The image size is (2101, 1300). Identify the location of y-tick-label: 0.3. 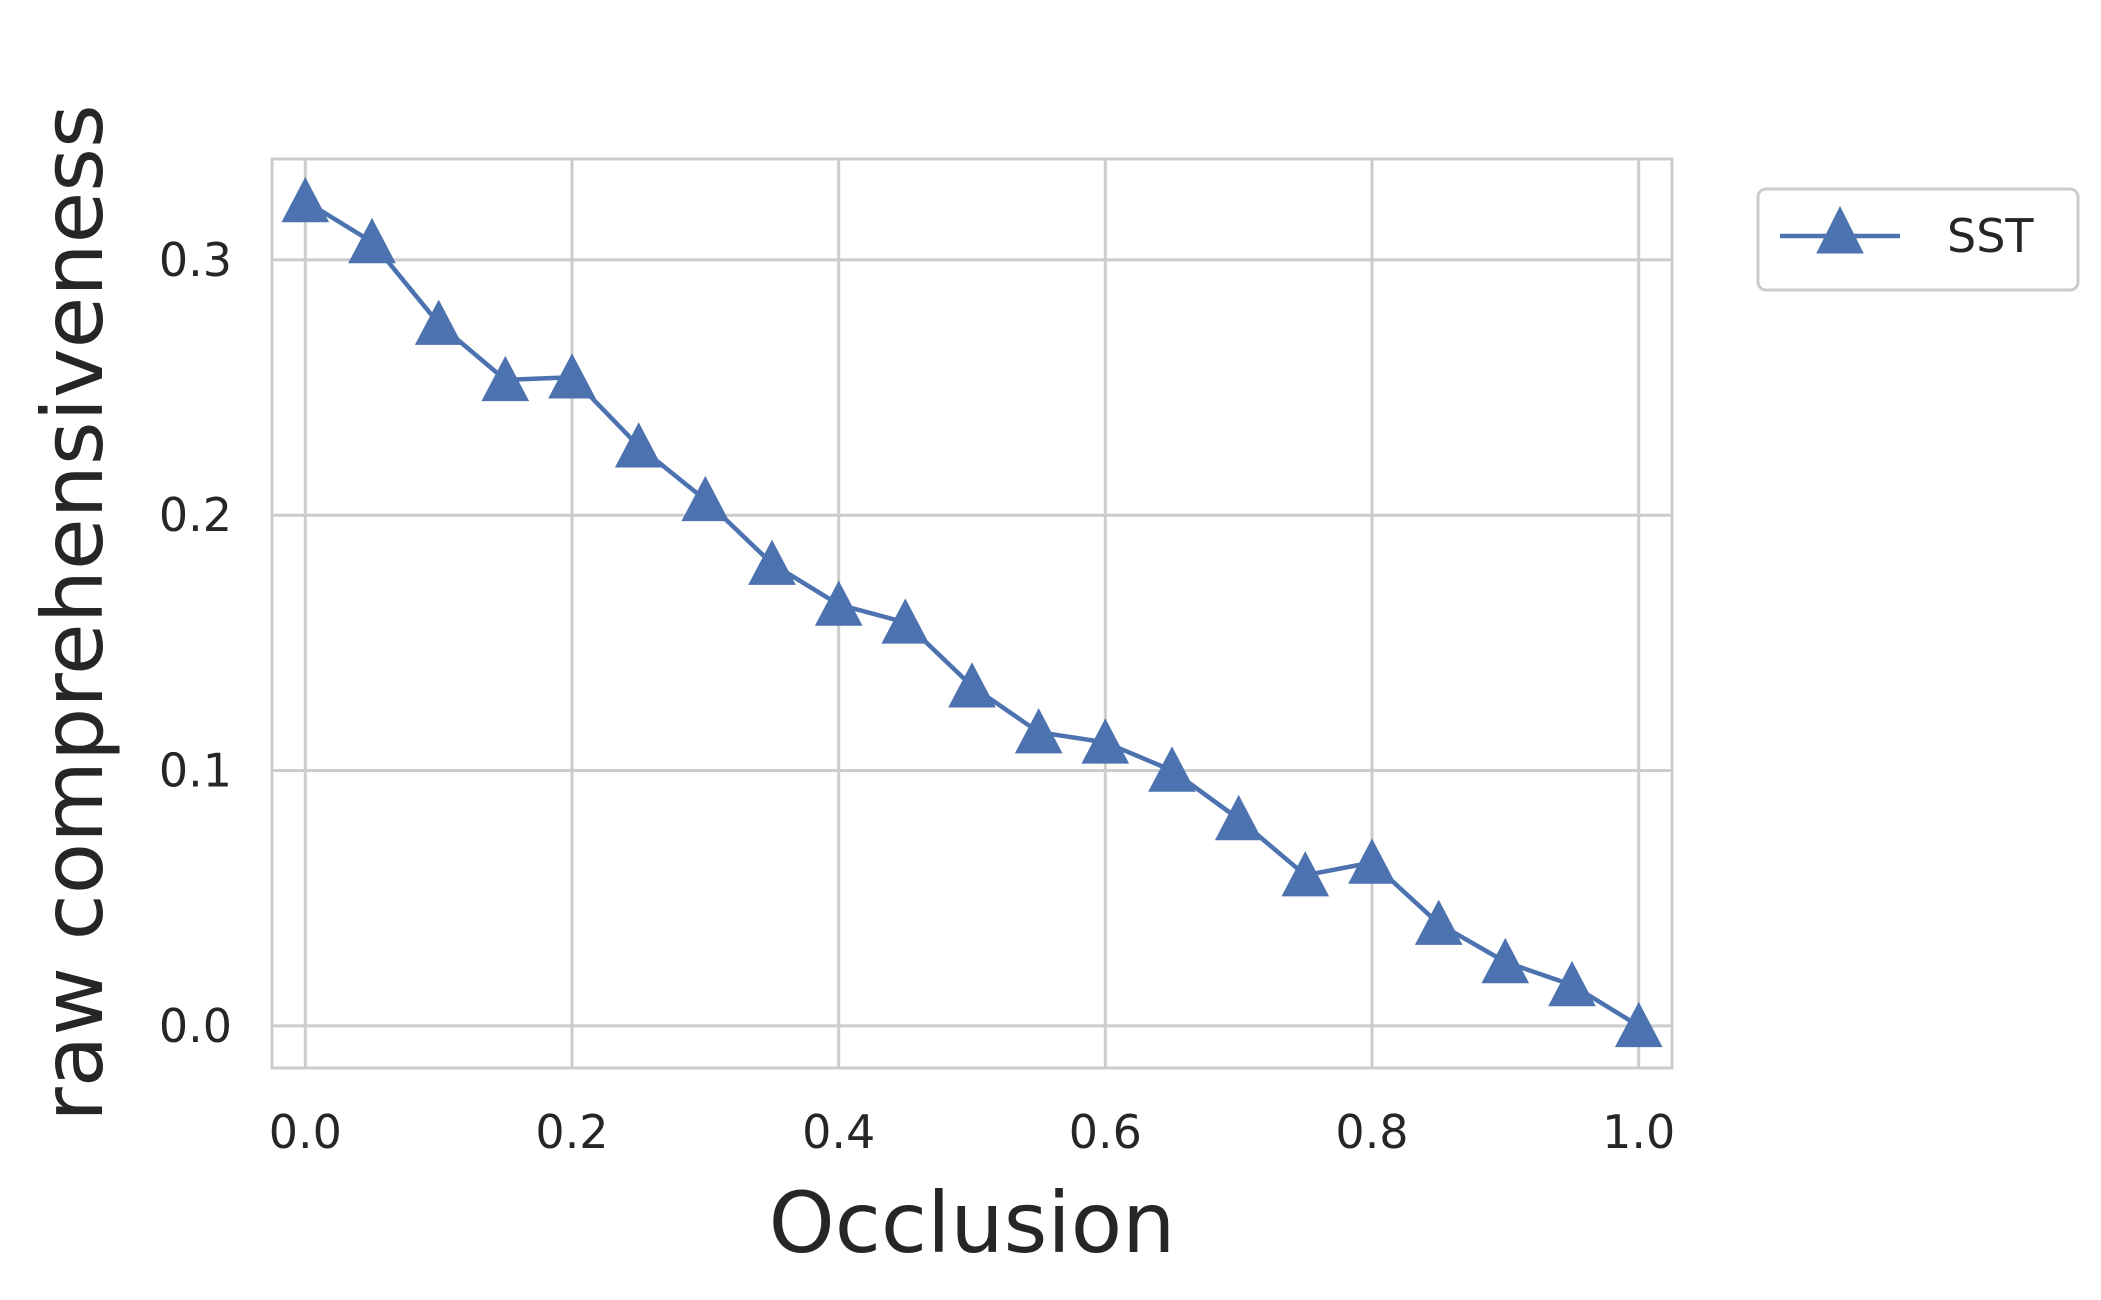
(195, 260).